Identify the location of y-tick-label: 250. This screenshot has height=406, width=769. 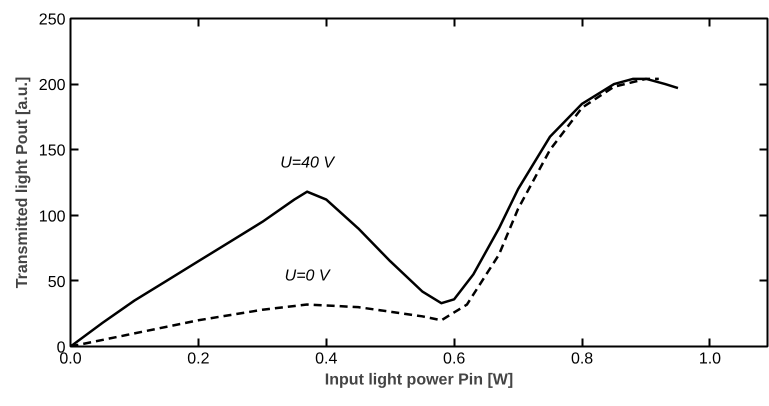
(52, 20).